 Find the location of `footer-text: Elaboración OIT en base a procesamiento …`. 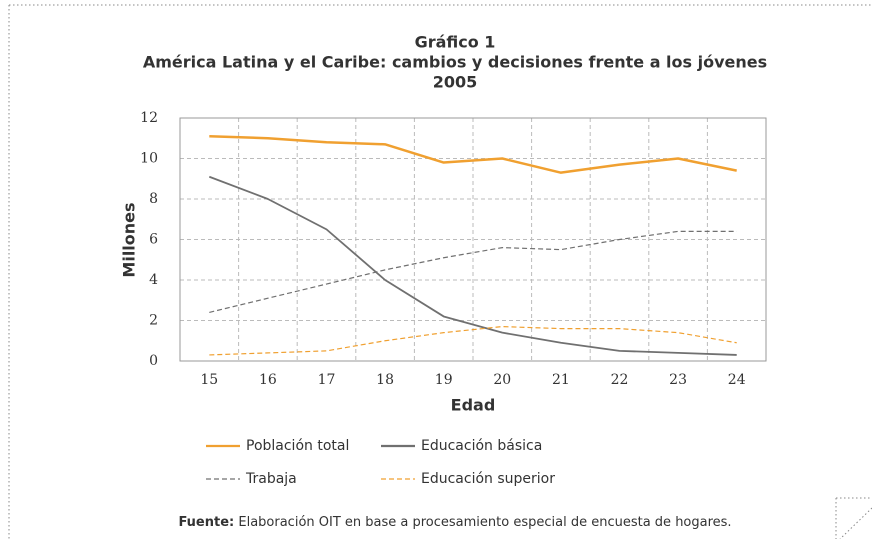

footer-text: Elaboración OIT en base a procesamiento … is located at coordinates (484, 522).